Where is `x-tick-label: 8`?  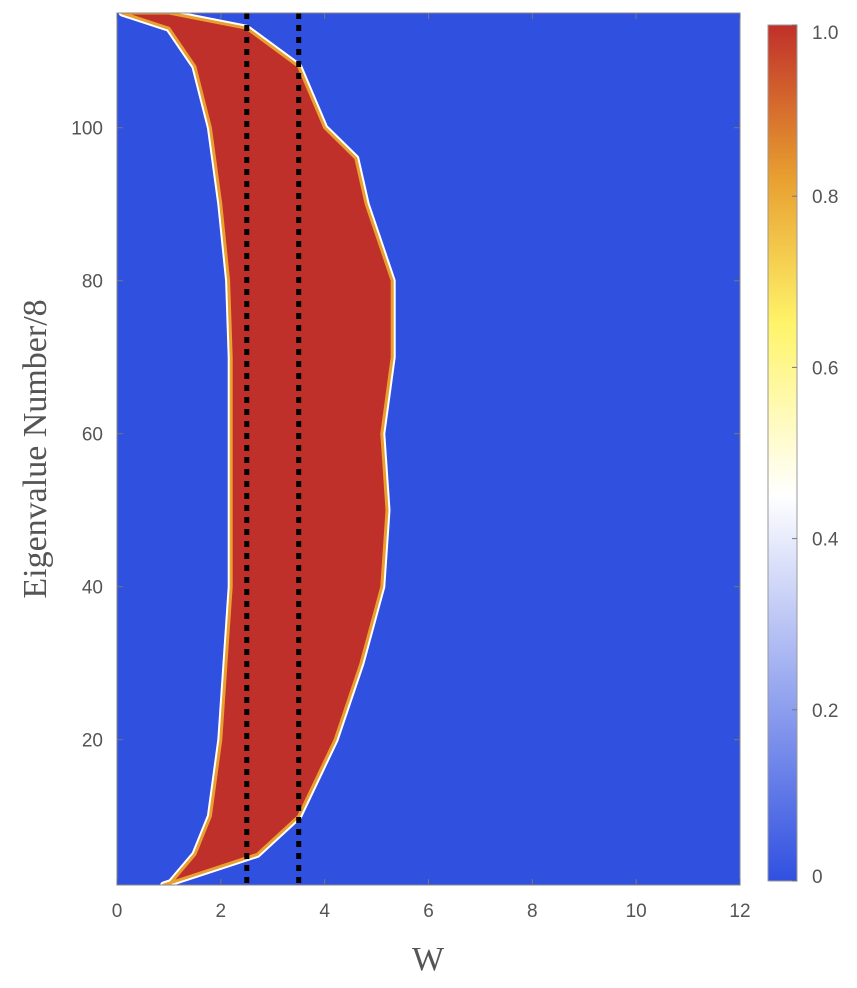 x-tick-label: 8 is located at coordinates (532, 911).